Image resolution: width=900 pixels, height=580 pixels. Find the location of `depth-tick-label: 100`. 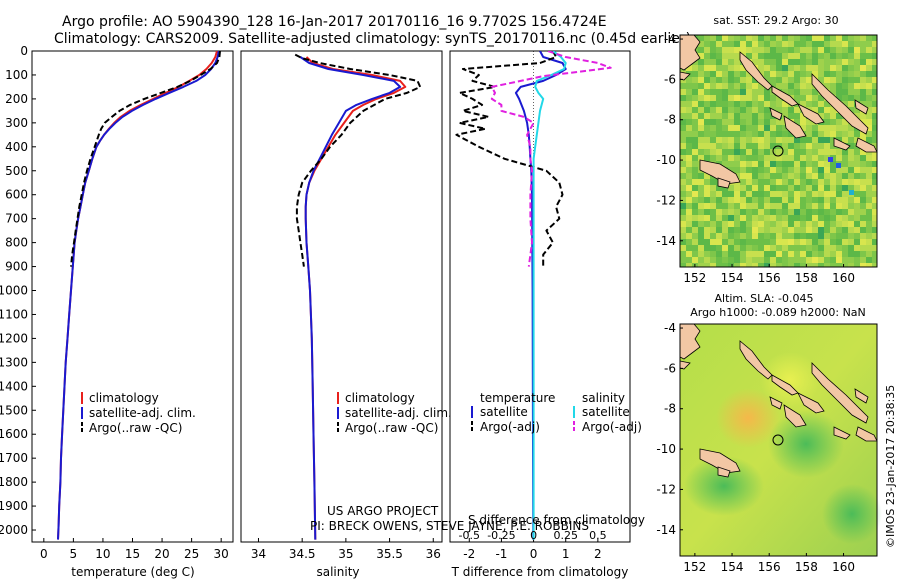

depth-tick-label: 100 is located at coordinates (16, 75).